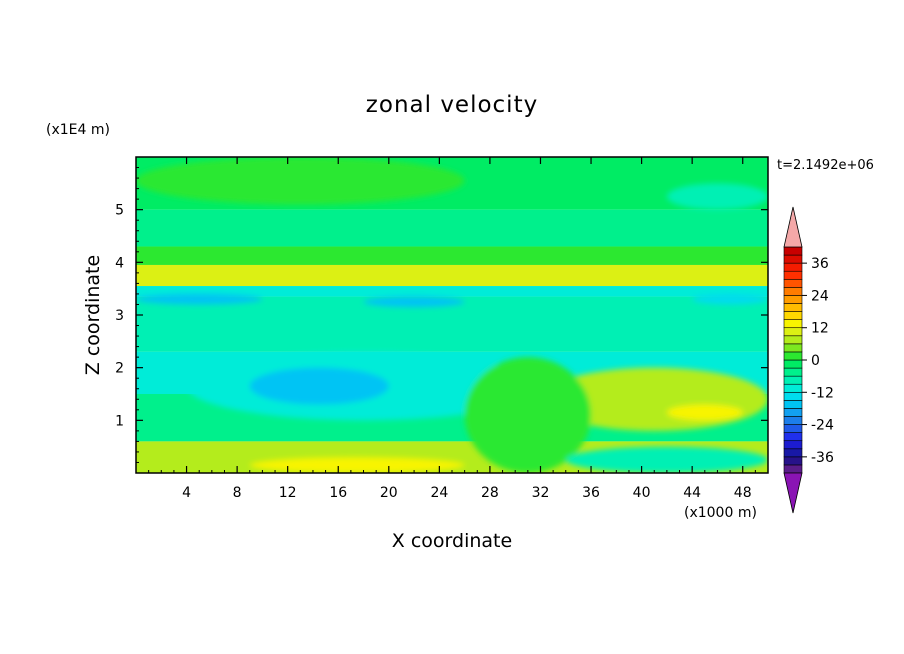 This screenshot has height=654, width=904. What do you see at coordinates (717, 196) in the screenshot?
I see `feature-upper-right-patch` at bounding box center [717, 196].